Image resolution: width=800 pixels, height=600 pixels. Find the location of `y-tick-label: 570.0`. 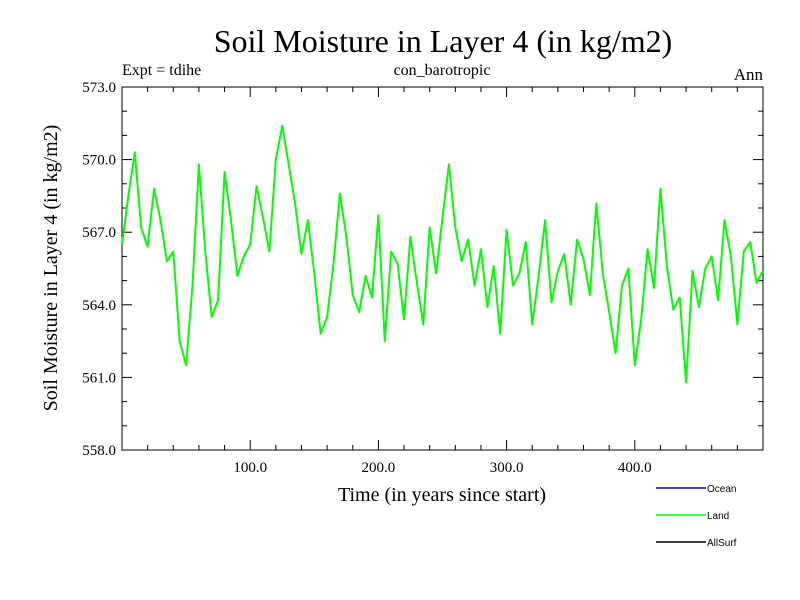

y-tick-label: 570.0 is located at coordinates (99, 161).